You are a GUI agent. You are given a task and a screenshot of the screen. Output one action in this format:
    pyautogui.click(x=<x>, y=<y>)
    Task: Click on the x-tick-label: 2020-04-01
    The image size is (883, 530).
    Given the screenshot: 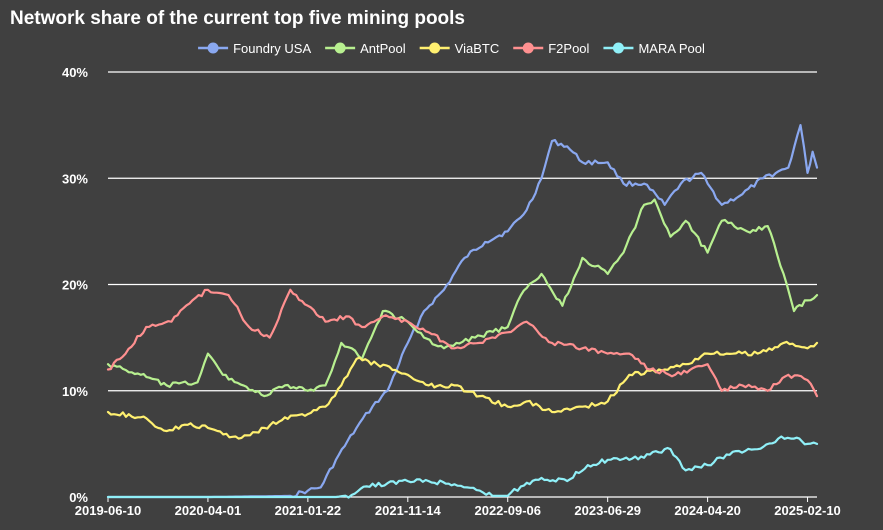 What is the action you would take?
    pyautogui.click(x=208, y=510)
    